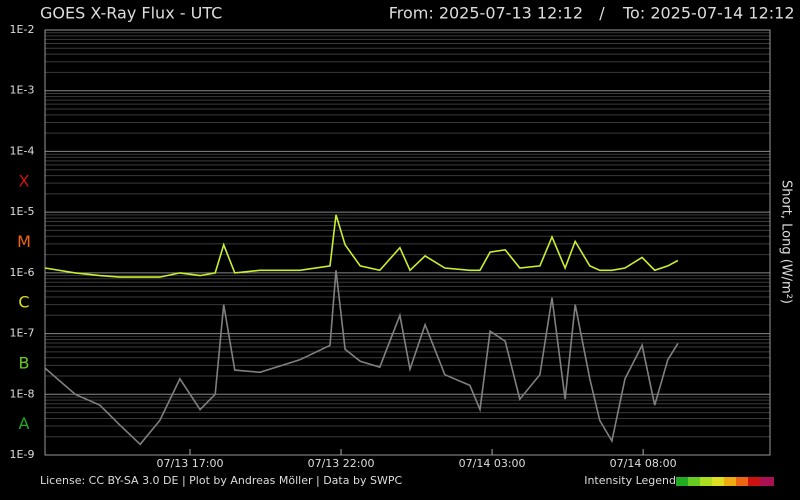 This screenshot has height=500, width=800. I want to click on flare-class-label: M, so click(24, 241).